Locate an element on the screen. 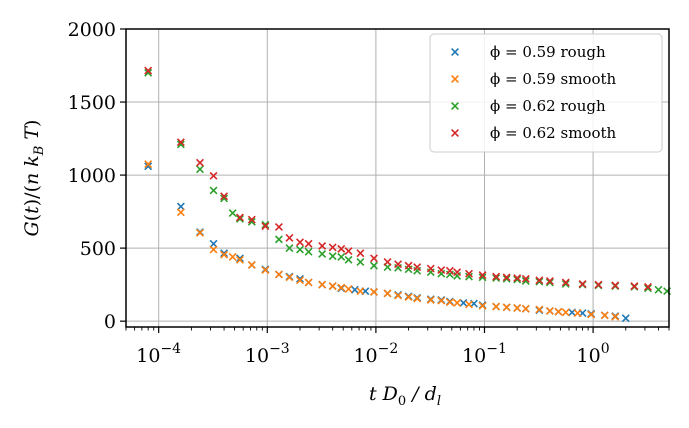 Image resolution: width=689 pixels, height=428 pixels. y-tick-label: 1000 is located at coordinates (92, 176).